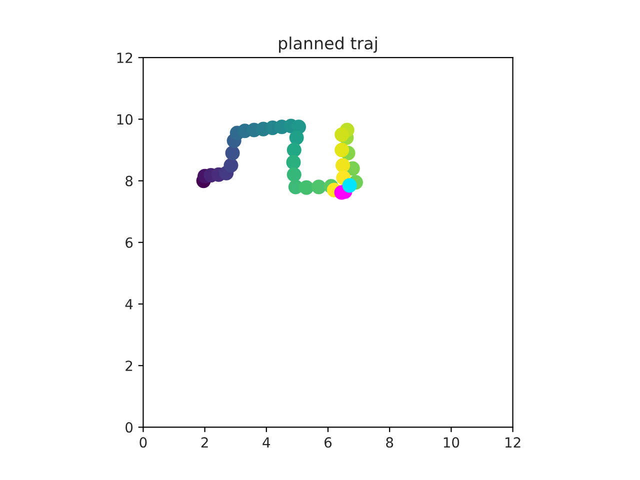  Describe the element at coordinates (125, 119) in the screenshot. I see `y-tick-label: 10` at that location.